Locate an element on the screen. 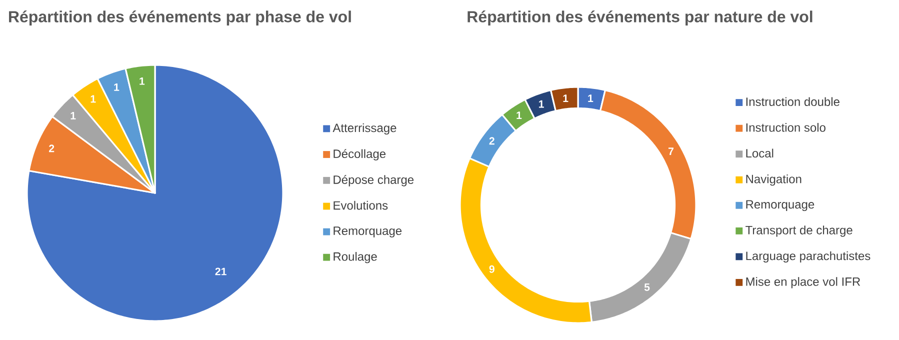 This screenshot has width=899, height=340. legend-label: Instruction solo is located at coordinates (786, 127).